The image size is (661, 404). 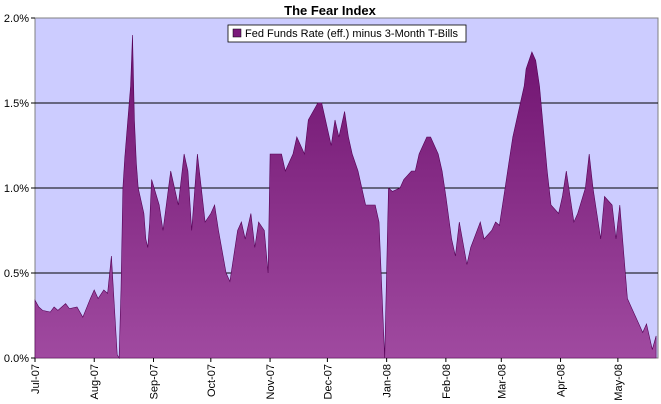 I want to click on x-tick-label: Jul-07, so click(x=36, y=379).